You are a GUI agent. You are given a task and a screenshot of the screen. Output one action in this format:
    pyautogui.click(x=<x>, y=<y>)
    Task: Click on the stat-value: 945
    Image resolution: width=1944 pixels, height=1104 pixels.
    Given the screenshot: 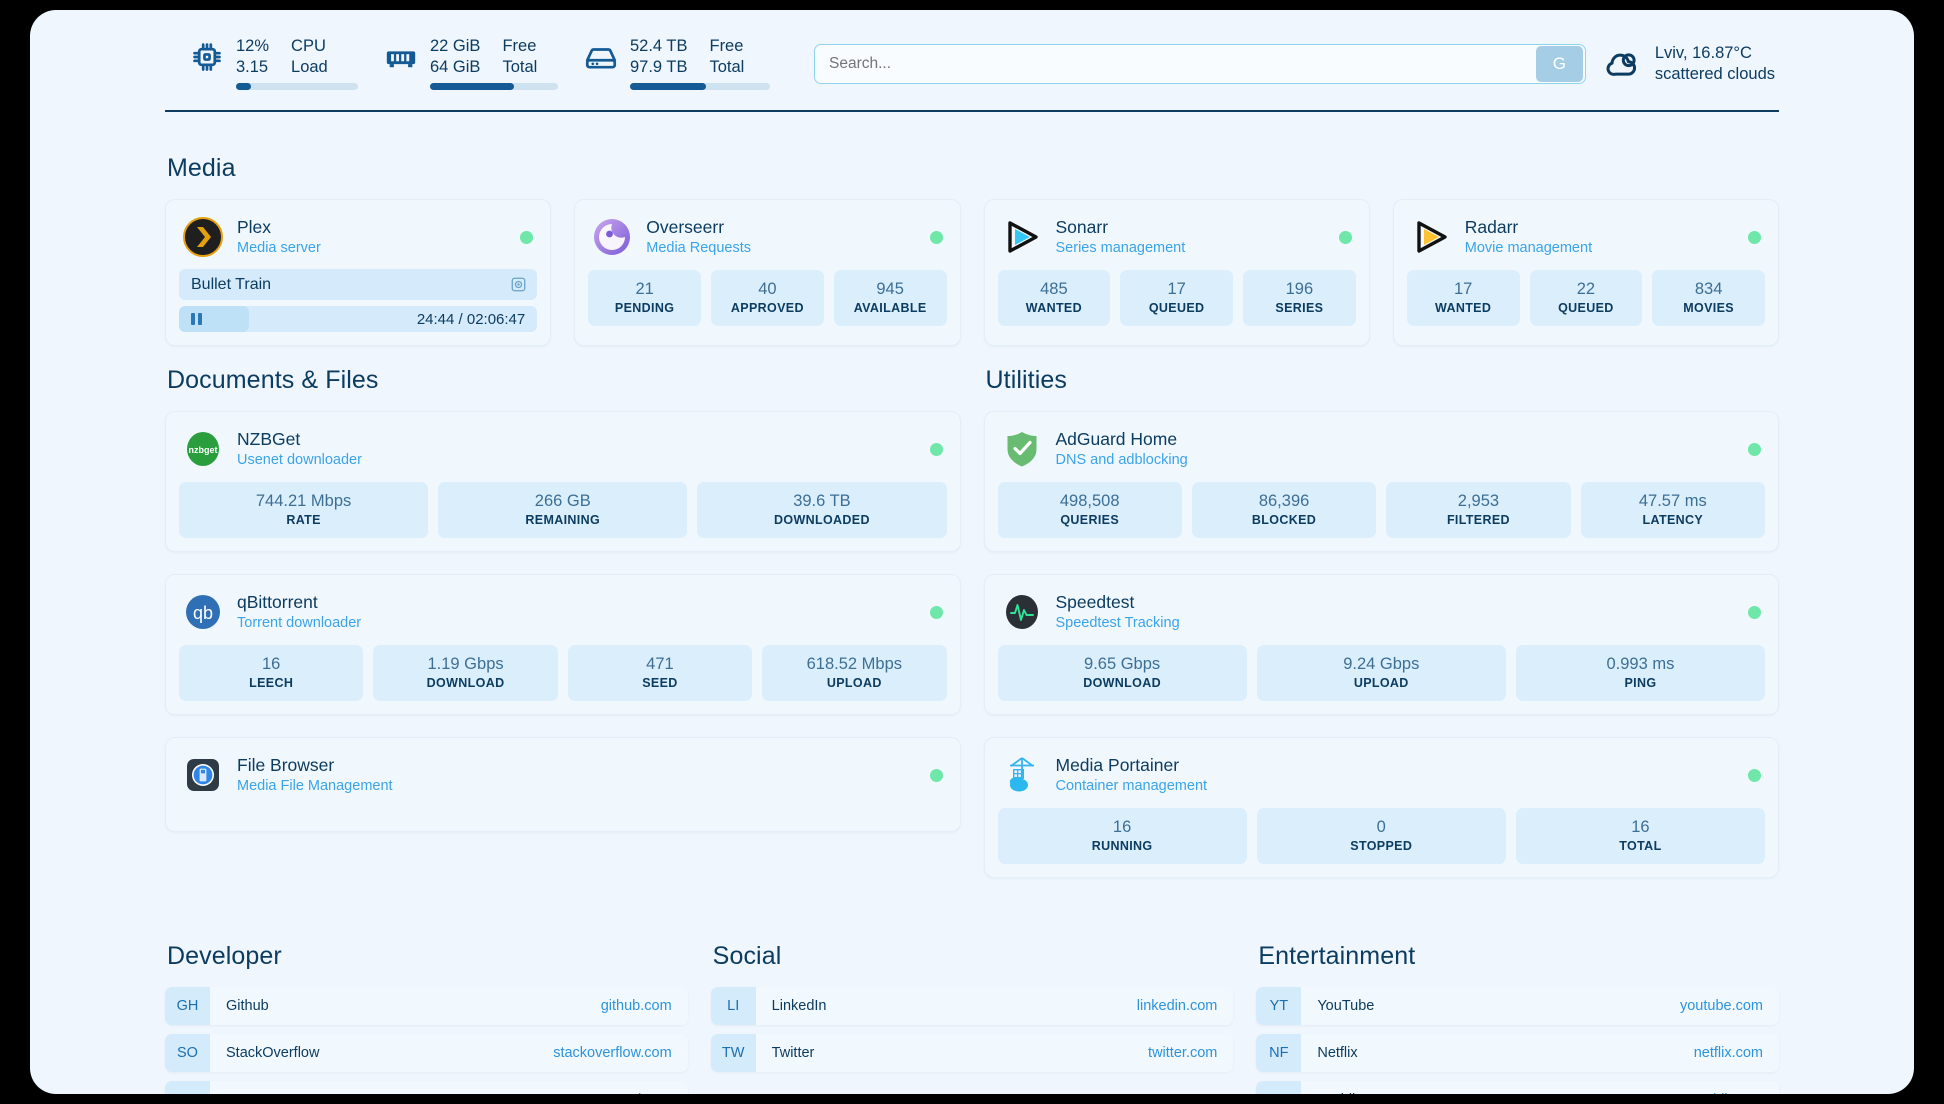 What is the action you would take?
    pyautogui.click(x=890, y=289)
    